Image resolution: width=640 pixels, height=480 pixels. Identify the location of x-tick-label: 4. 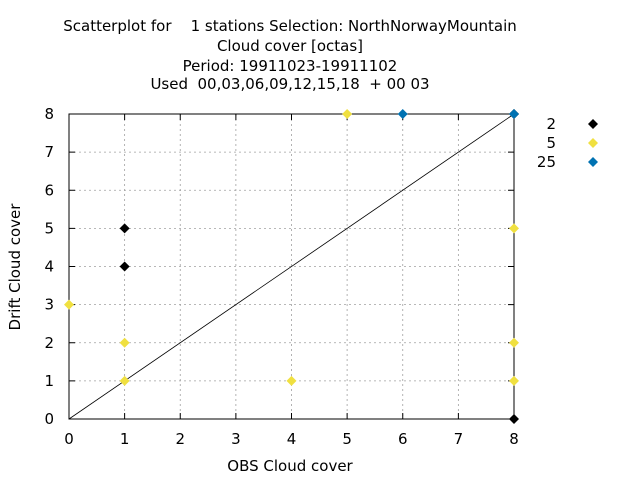
(292, 439).